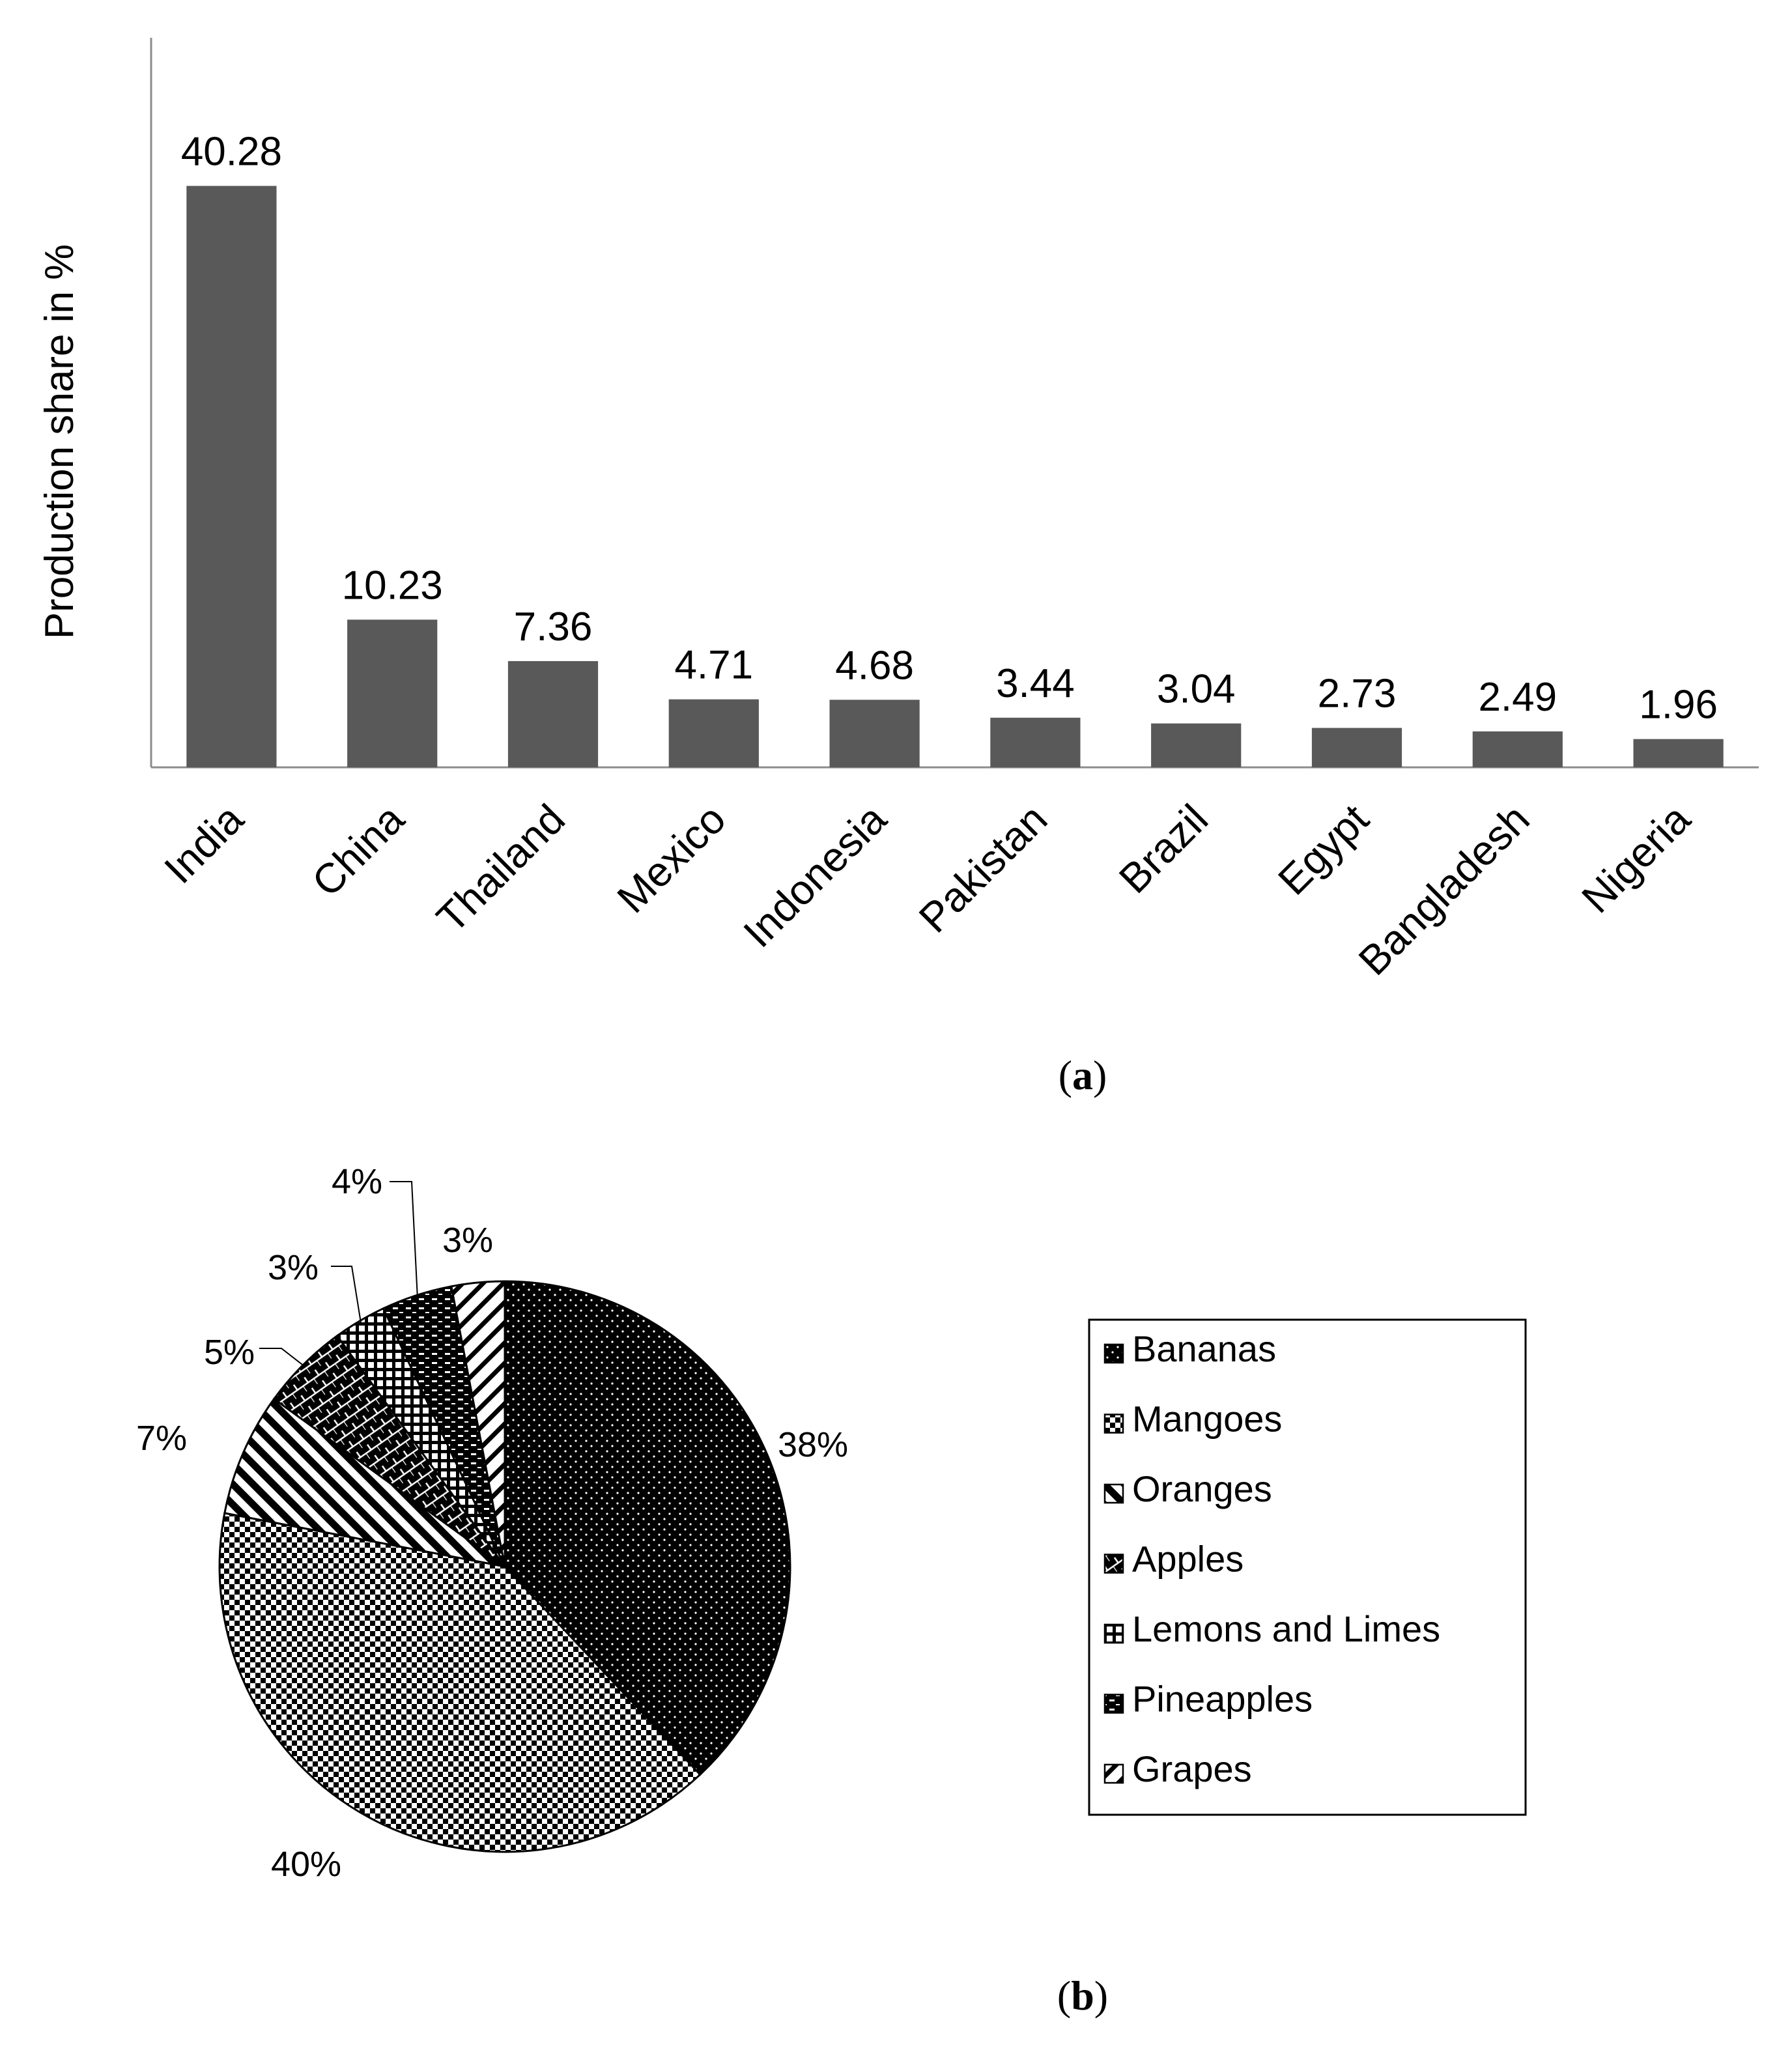 The height and width of the screenshot is (2046, 1792). What do you see at coordinates (1356, 747) in the screenshot?
I see `bar-egypt` at bounding box center [1356, 747].